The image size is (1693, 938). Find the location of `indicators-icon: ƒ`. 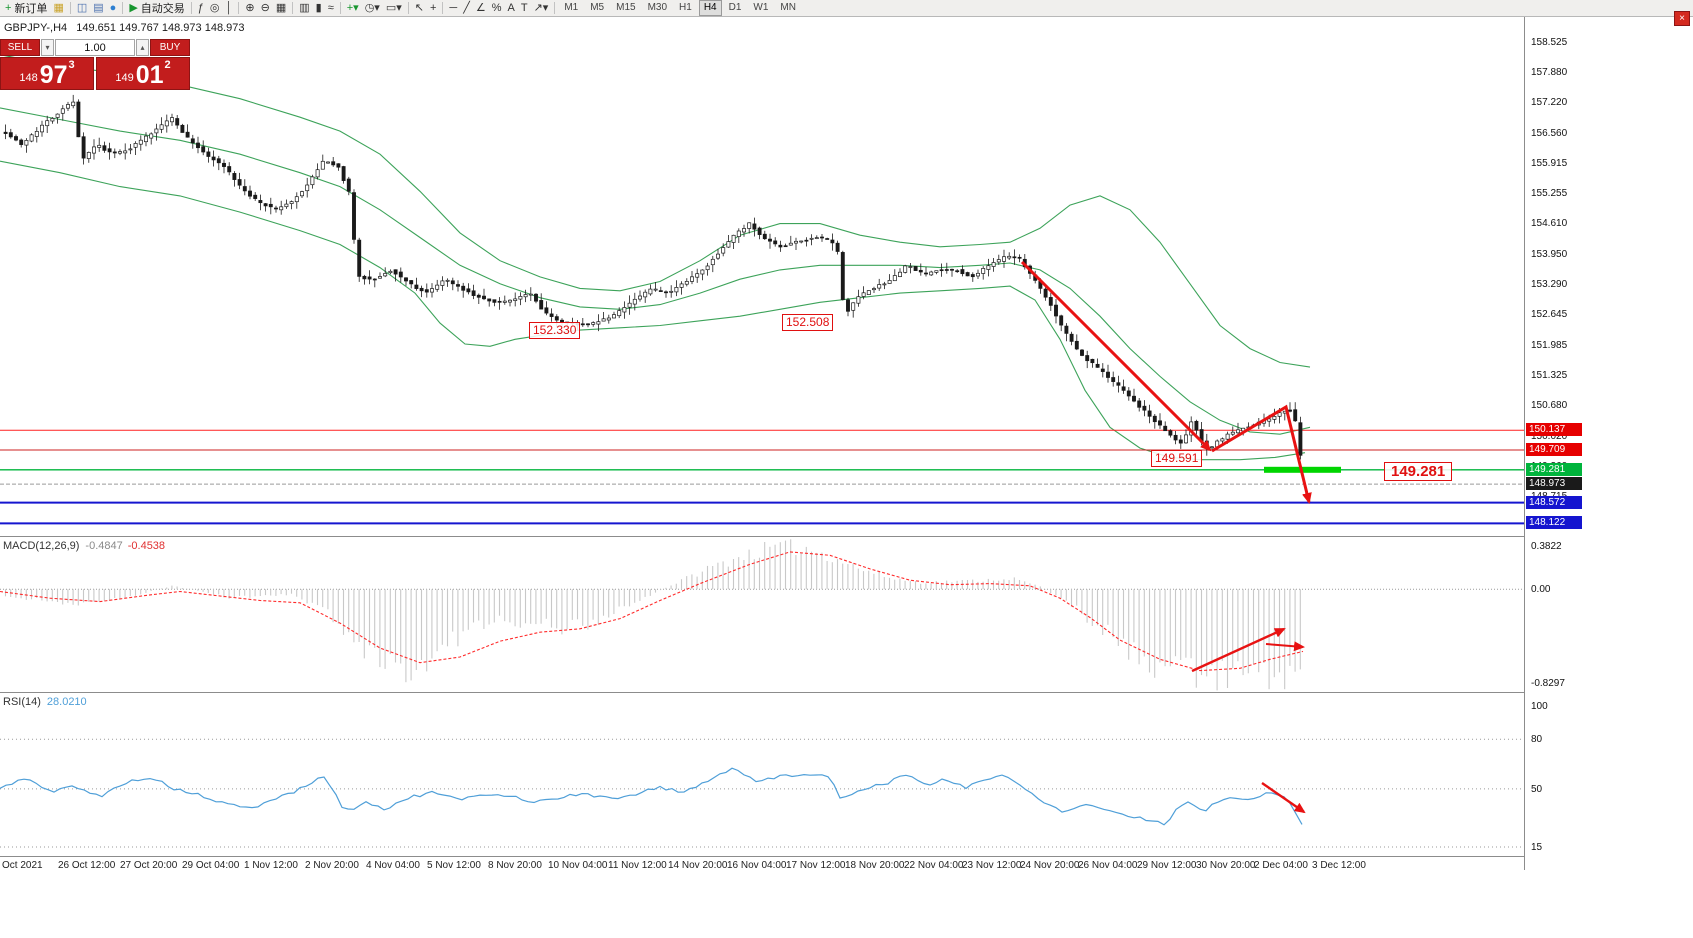

indicators-icon: ƒ is located at coordinates (200, 7).